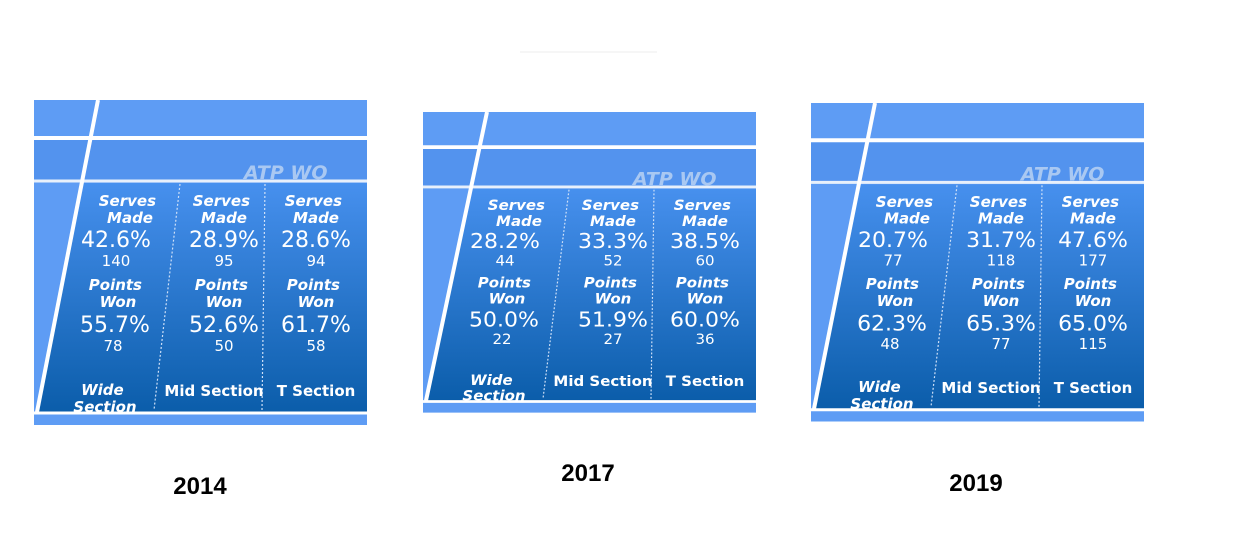 The width and height of the screenshot is (1235, 549). What do you see at coordinates (704, 261) in the screenshot?
I see `serves-count: 60` at bounding box center [704, 261].